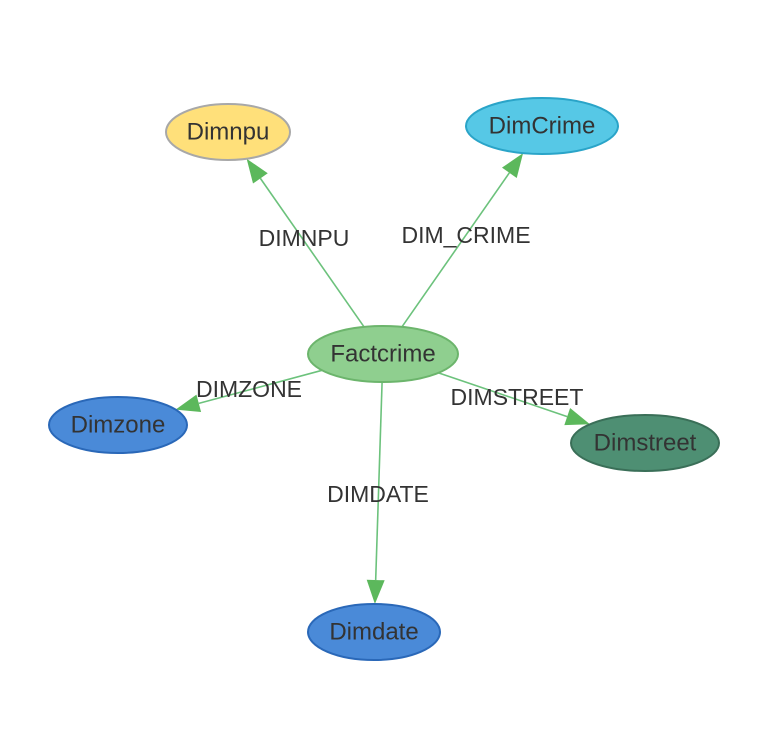 Image resolution: width=759 pixels, height=751 pixels. I want to click on edge-factcrime-dimstreet, so click(514, 399).